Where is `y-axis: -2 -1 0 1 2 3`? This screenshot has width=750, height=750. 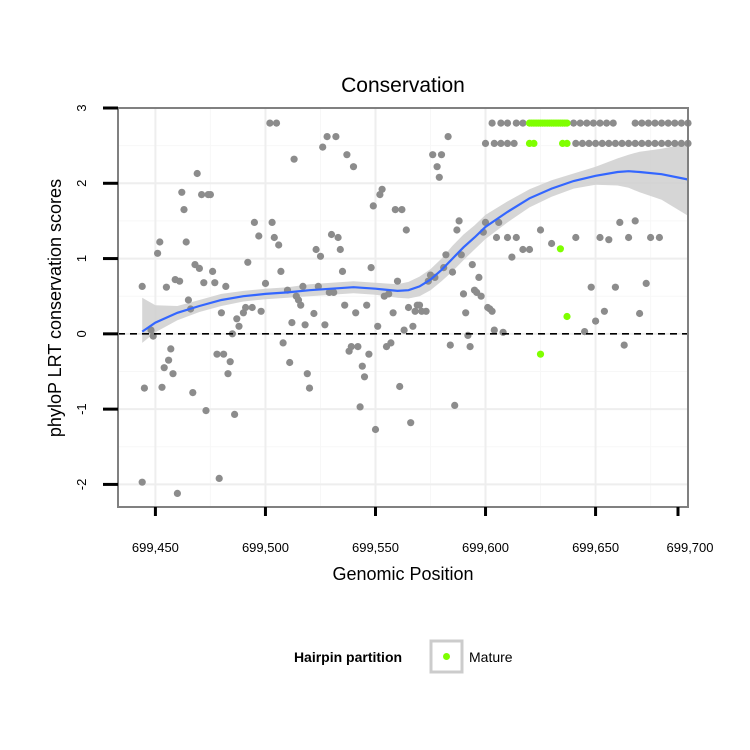 y-axis: -2 -1 0 1 2 3 is located at coordinates (96, 297).